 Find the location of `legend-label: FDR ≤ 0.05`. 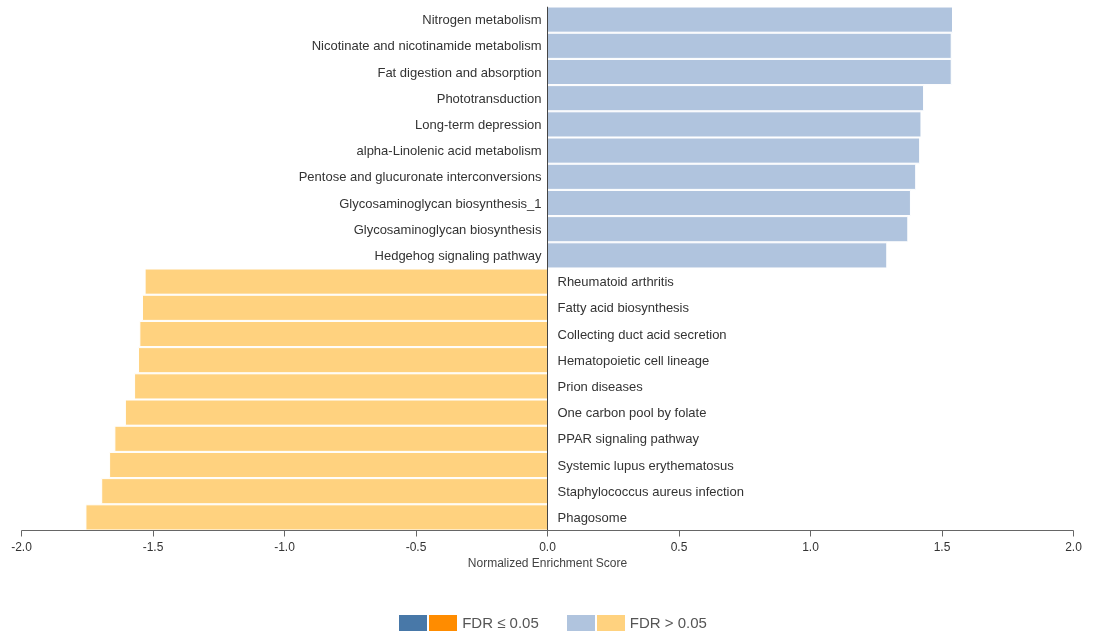

legend-label: FDR ≤ 0.05 is located at coordinates (500, 623).